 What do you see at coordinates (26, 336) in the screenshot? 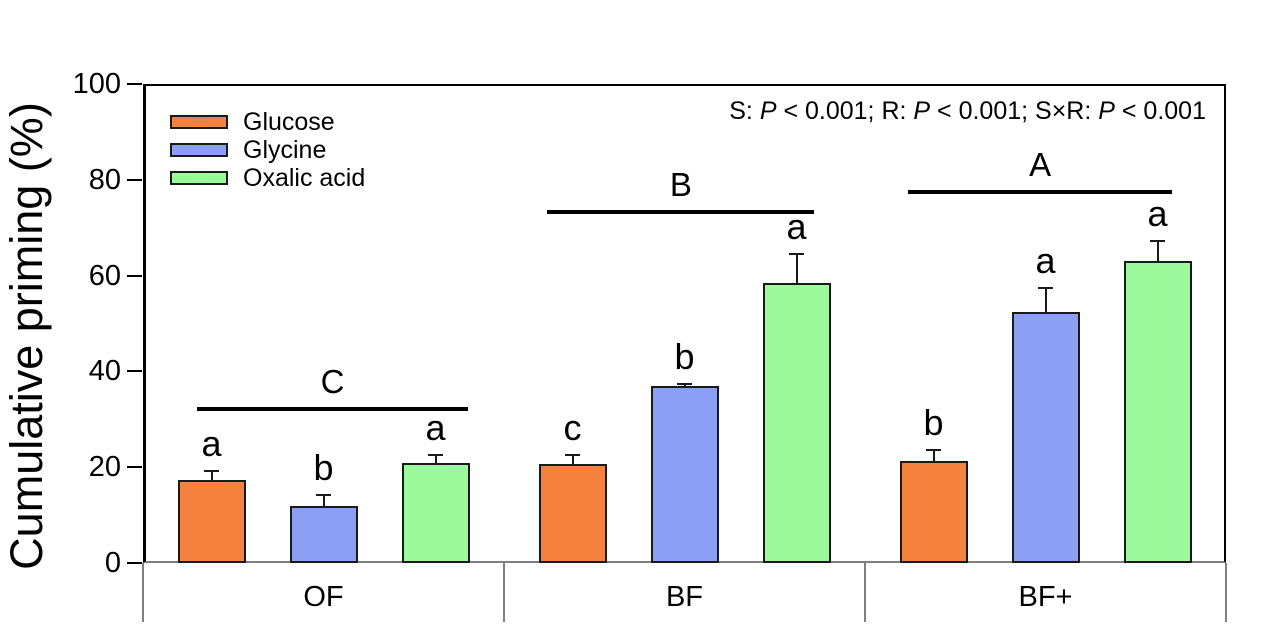
I see `y-axis-title: Cumulative priming (%)` at bounding box center [26, 336].